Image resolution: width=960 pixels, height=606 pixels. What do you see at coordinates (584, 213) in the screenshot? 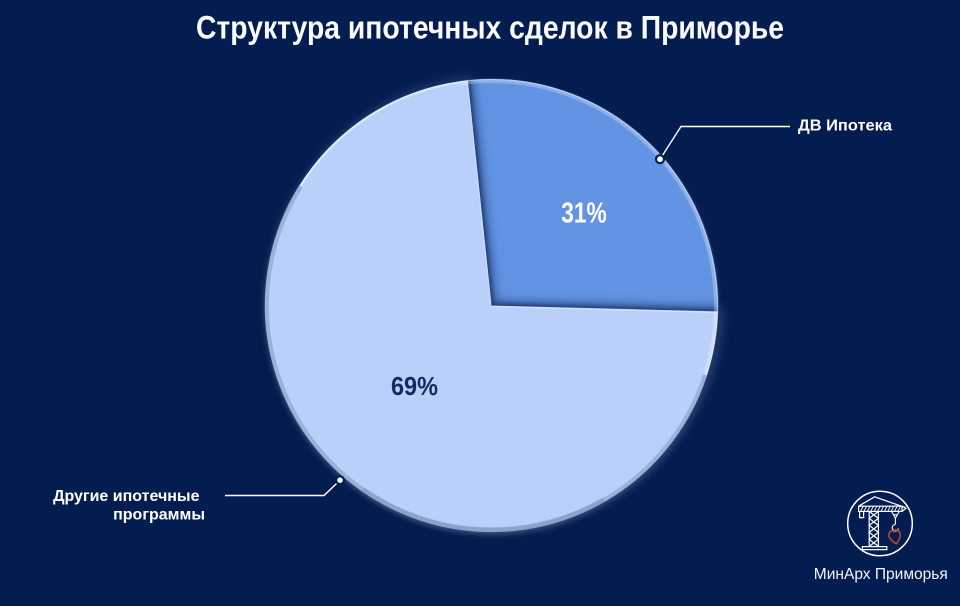
I see `svg-text: 31%` at bounding box center [584, 213].